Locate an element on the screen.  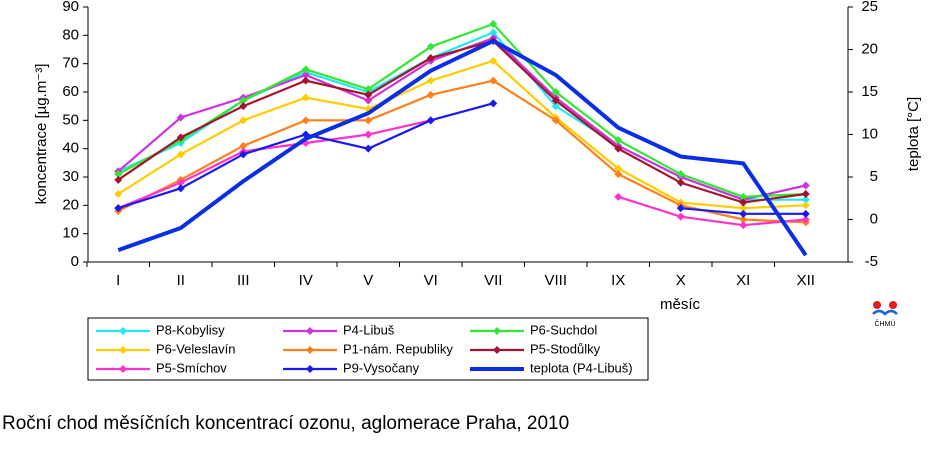
y2-tick-label: 15 is located at coordinates (869, 91).